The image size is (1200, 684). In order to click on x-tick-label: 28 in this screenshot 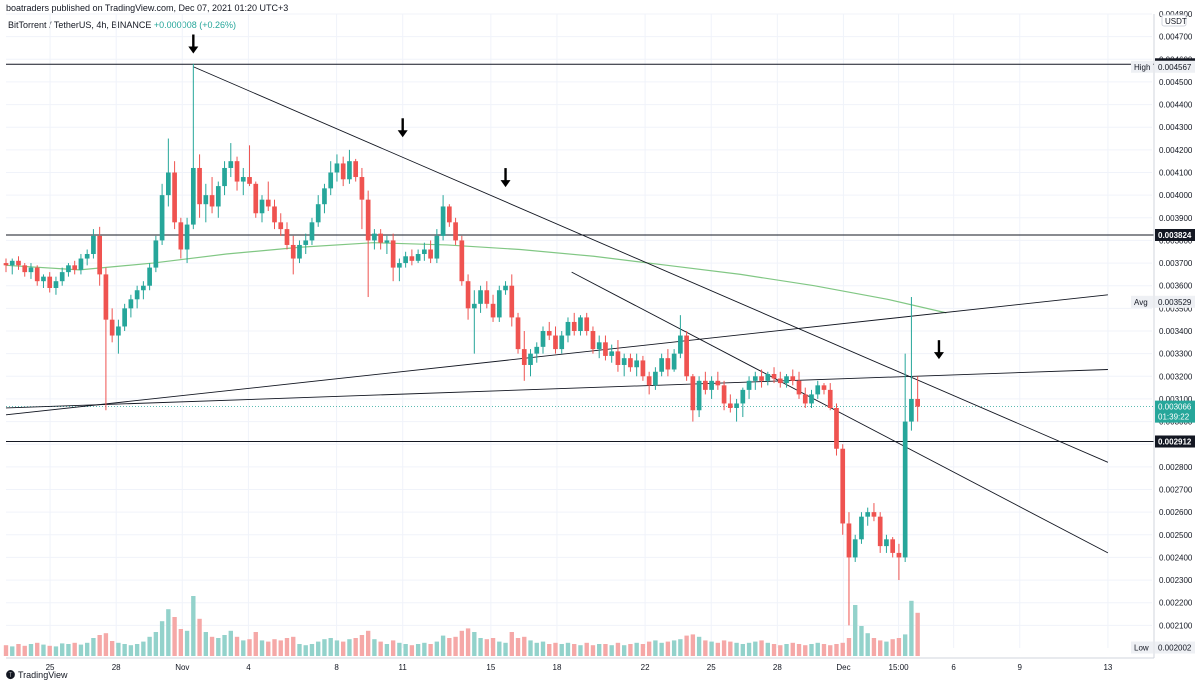, I will do `click(777, 667)`.